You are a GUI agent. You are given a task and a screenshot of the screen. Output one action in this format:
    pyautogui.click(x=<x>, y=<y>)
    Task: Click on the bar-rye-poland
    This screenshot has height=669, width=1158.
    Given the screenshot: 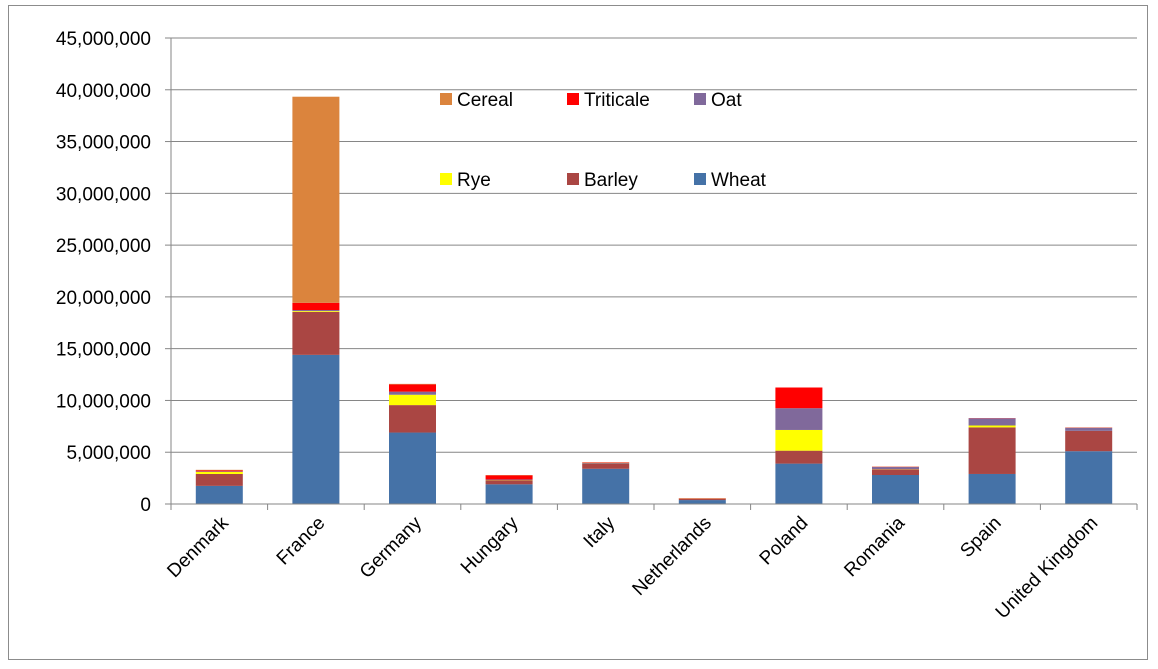 What is the action you would take?
    pyautogui.click(x=799, y=440)
    